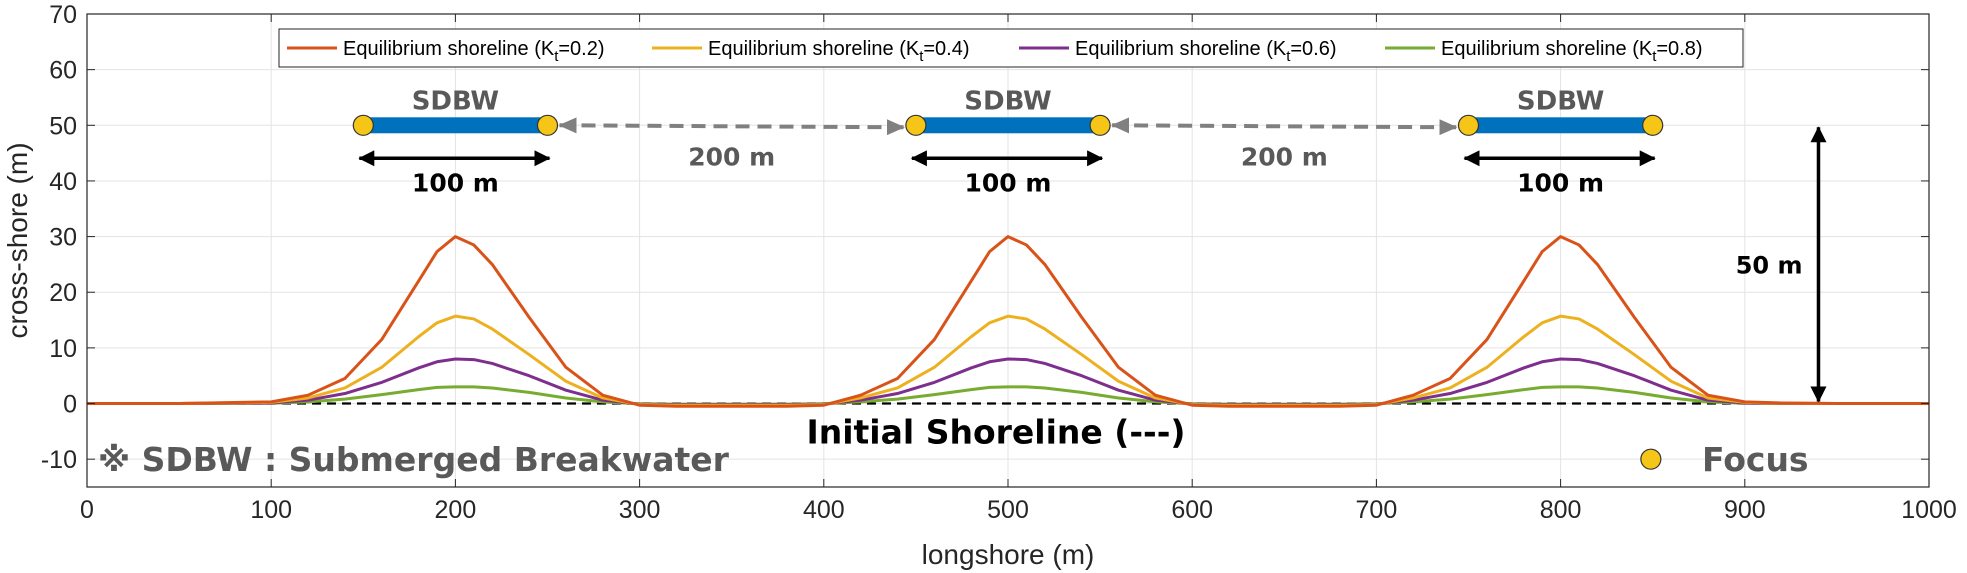 This screenshot has height=573, width=1967. I want to click on distance-label: 50 m, so click(1769, 265).